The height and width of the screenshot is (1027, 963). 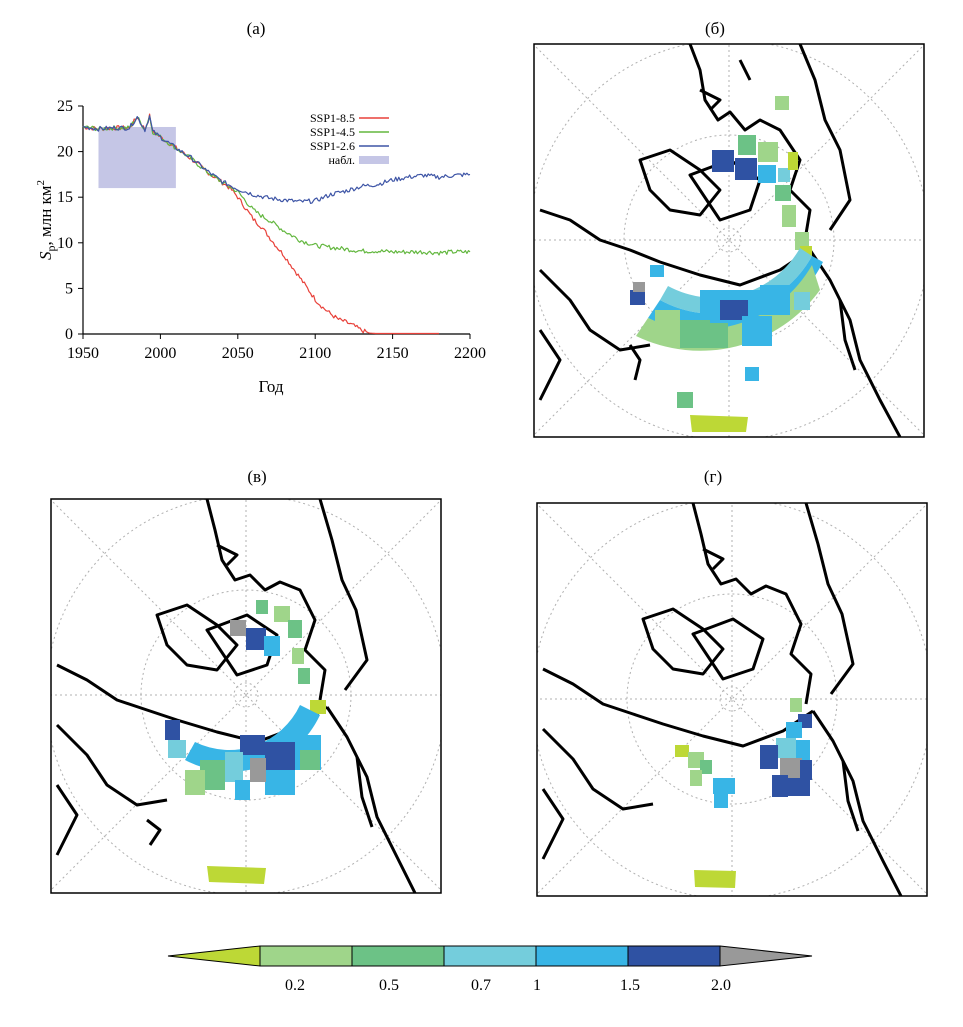 I want to click on colorbar-tick: 1.5, so click(x=630, y=985).